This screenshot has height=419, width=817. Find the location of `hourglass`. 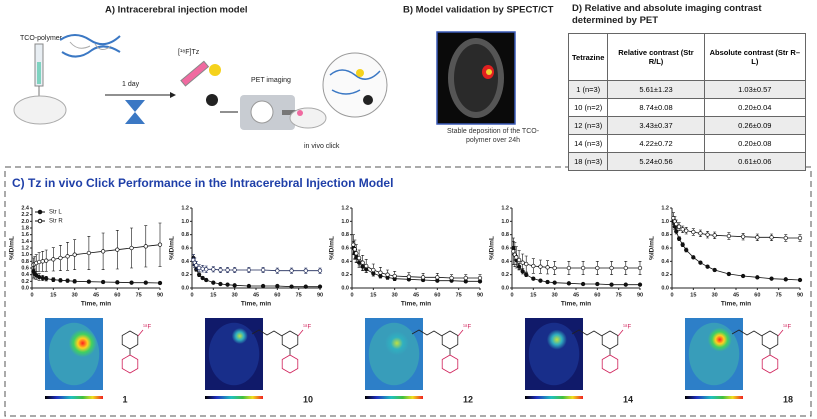

hourglass is located at coordinates (135, 112).